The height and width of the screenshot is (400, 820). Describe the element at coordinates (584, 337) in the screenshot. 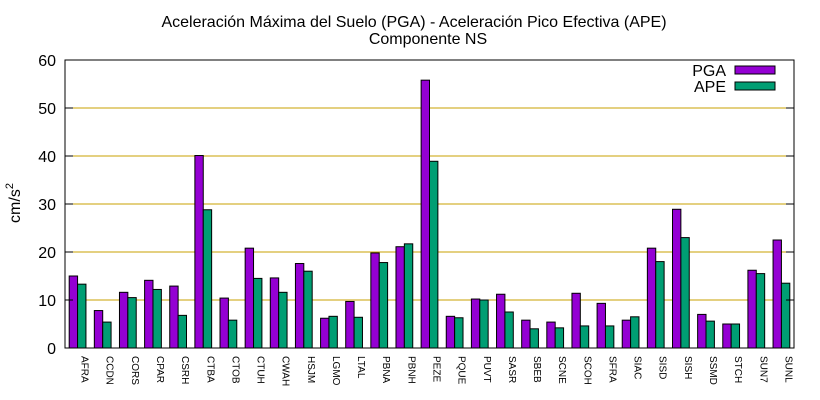

I see `bar-ape-scoh` at that location.